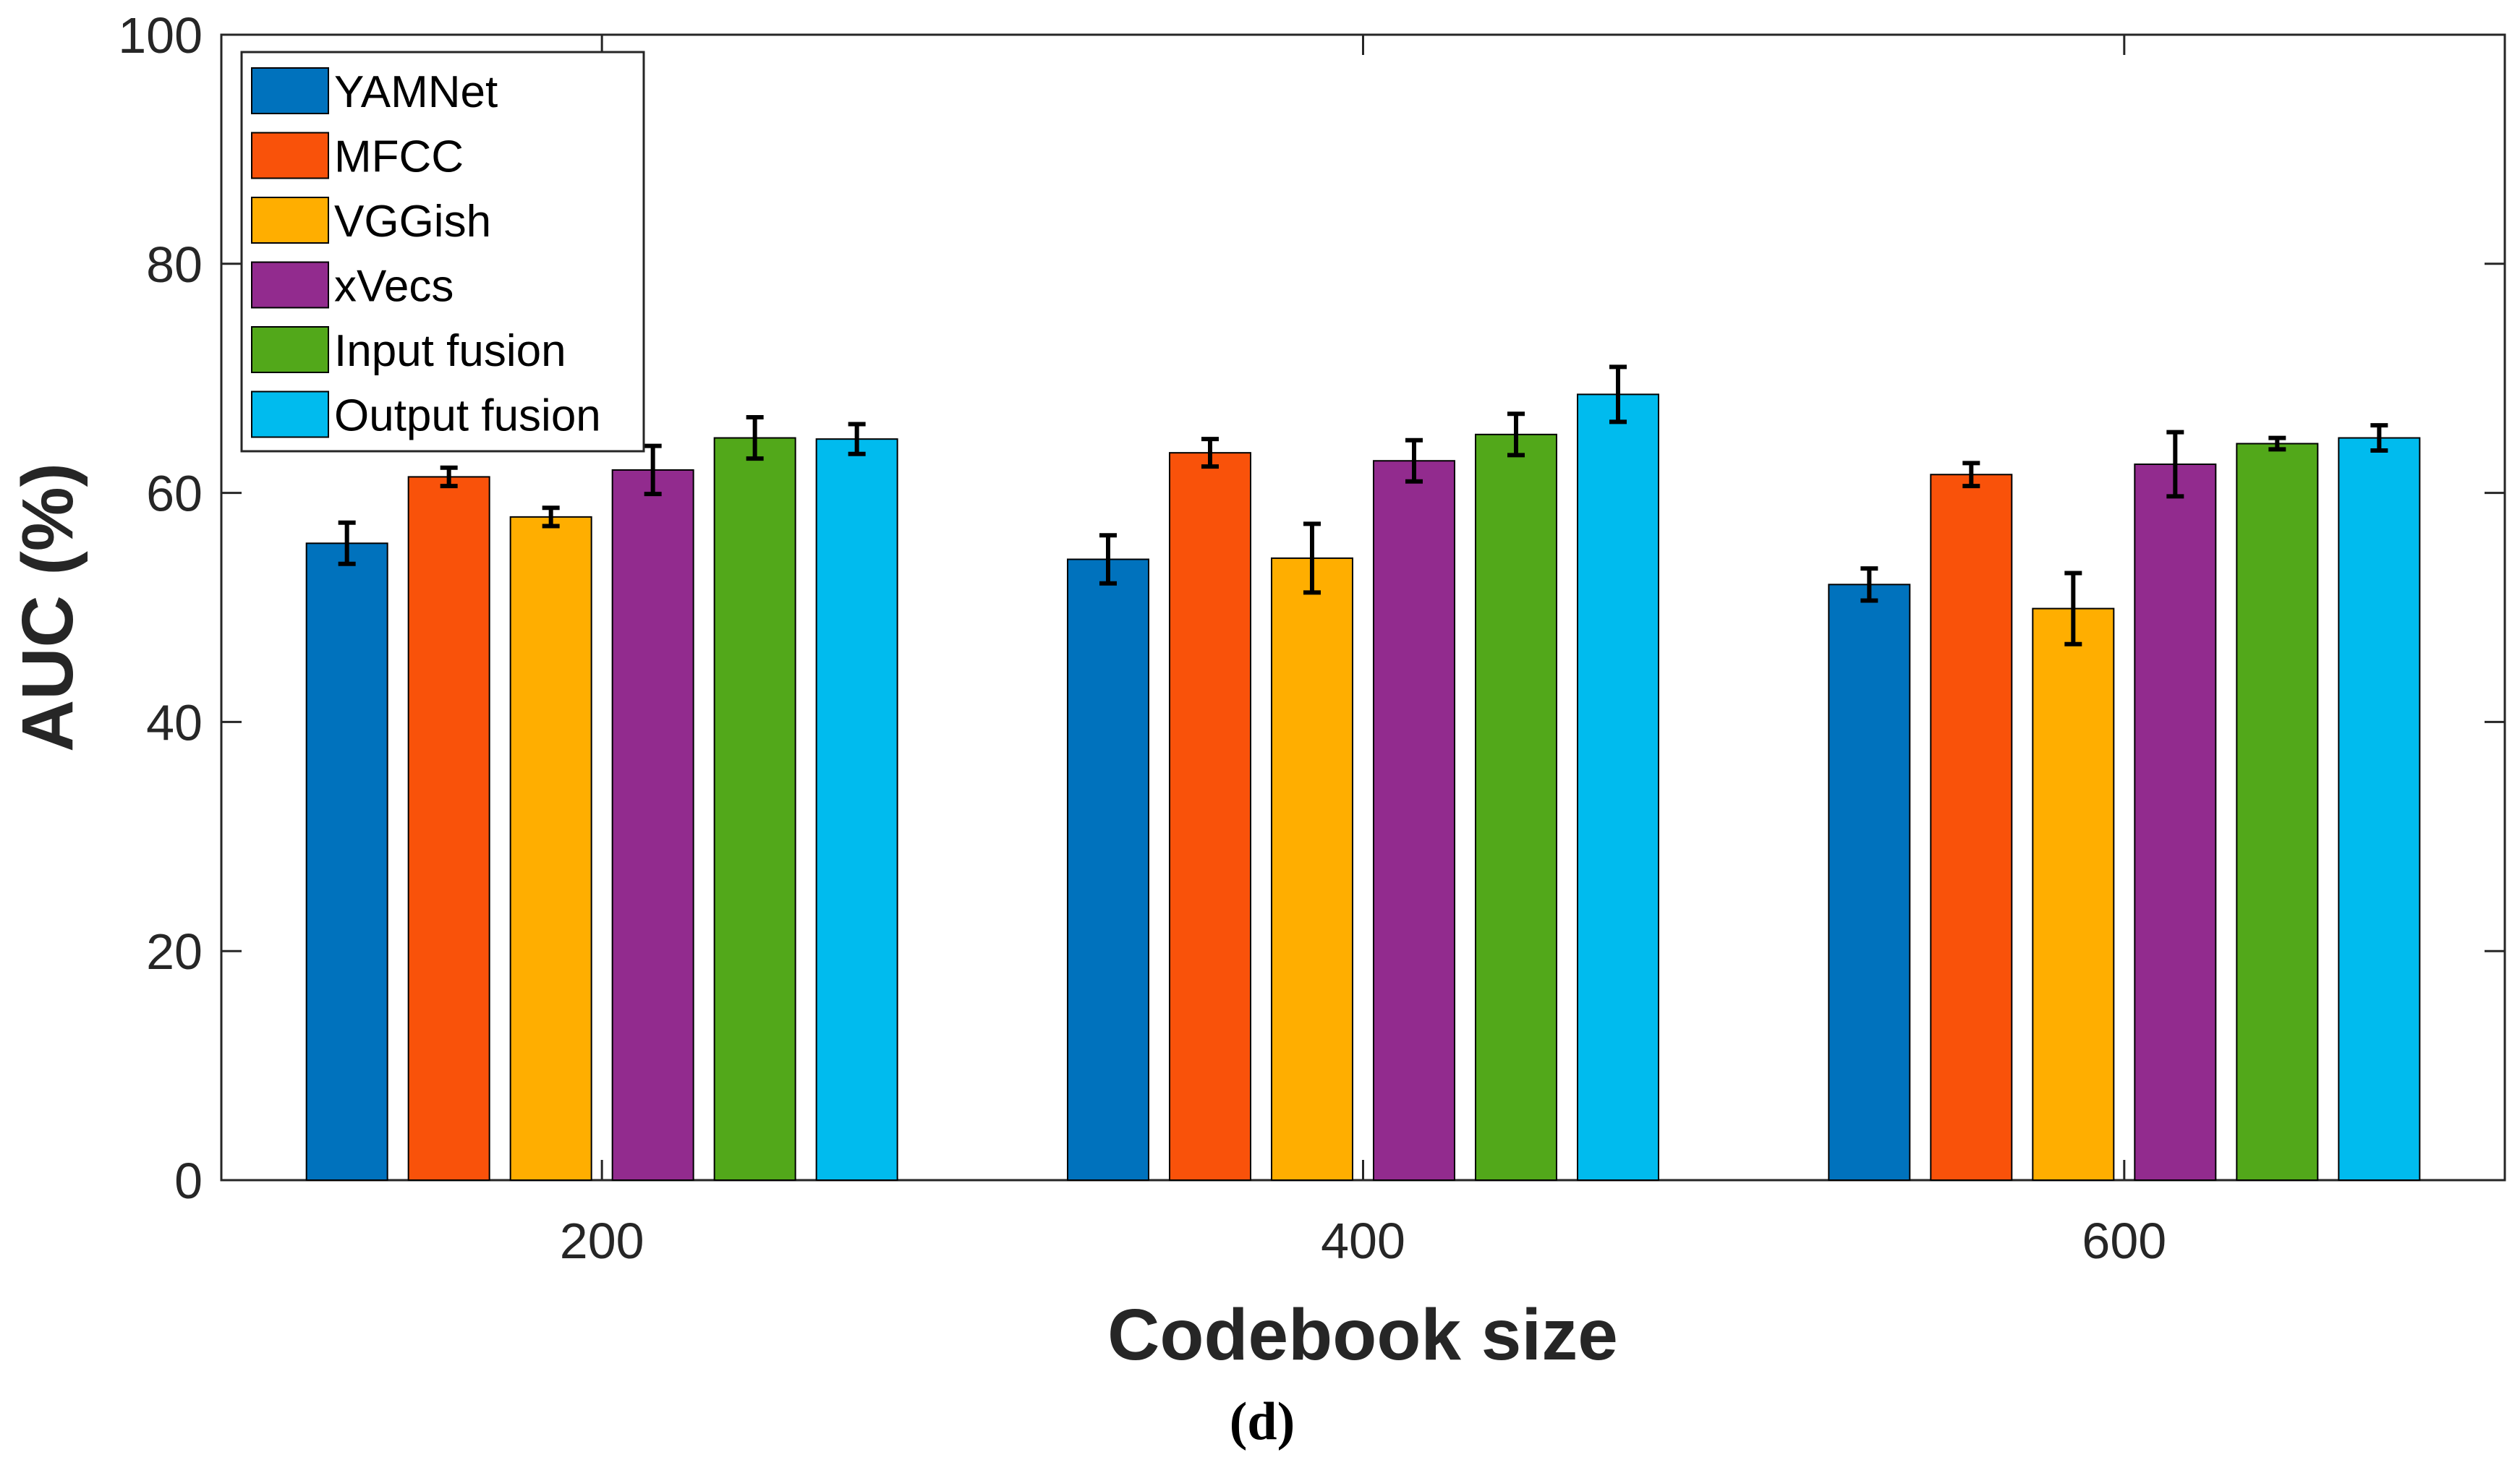 The width and height of the screenshot is (2520, 1460). I want to click on legend-label-yamnet: YAMNet, so click(416, 92).